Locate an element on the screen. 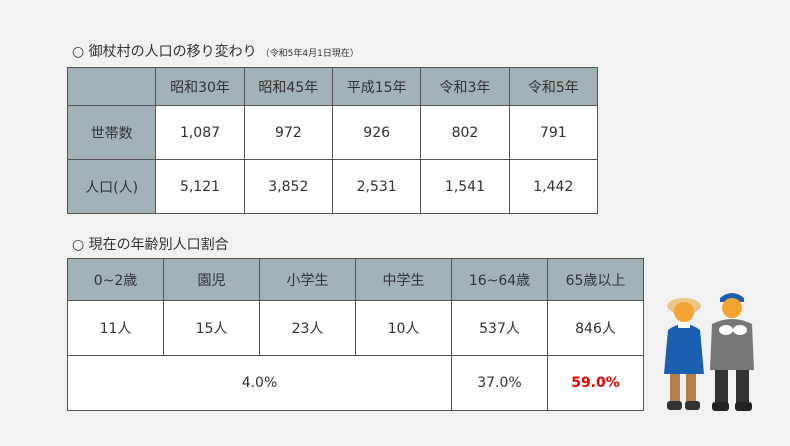 The image size is (790, 446). header-cell: 昭和30年 is located at coordinates (200, 86).